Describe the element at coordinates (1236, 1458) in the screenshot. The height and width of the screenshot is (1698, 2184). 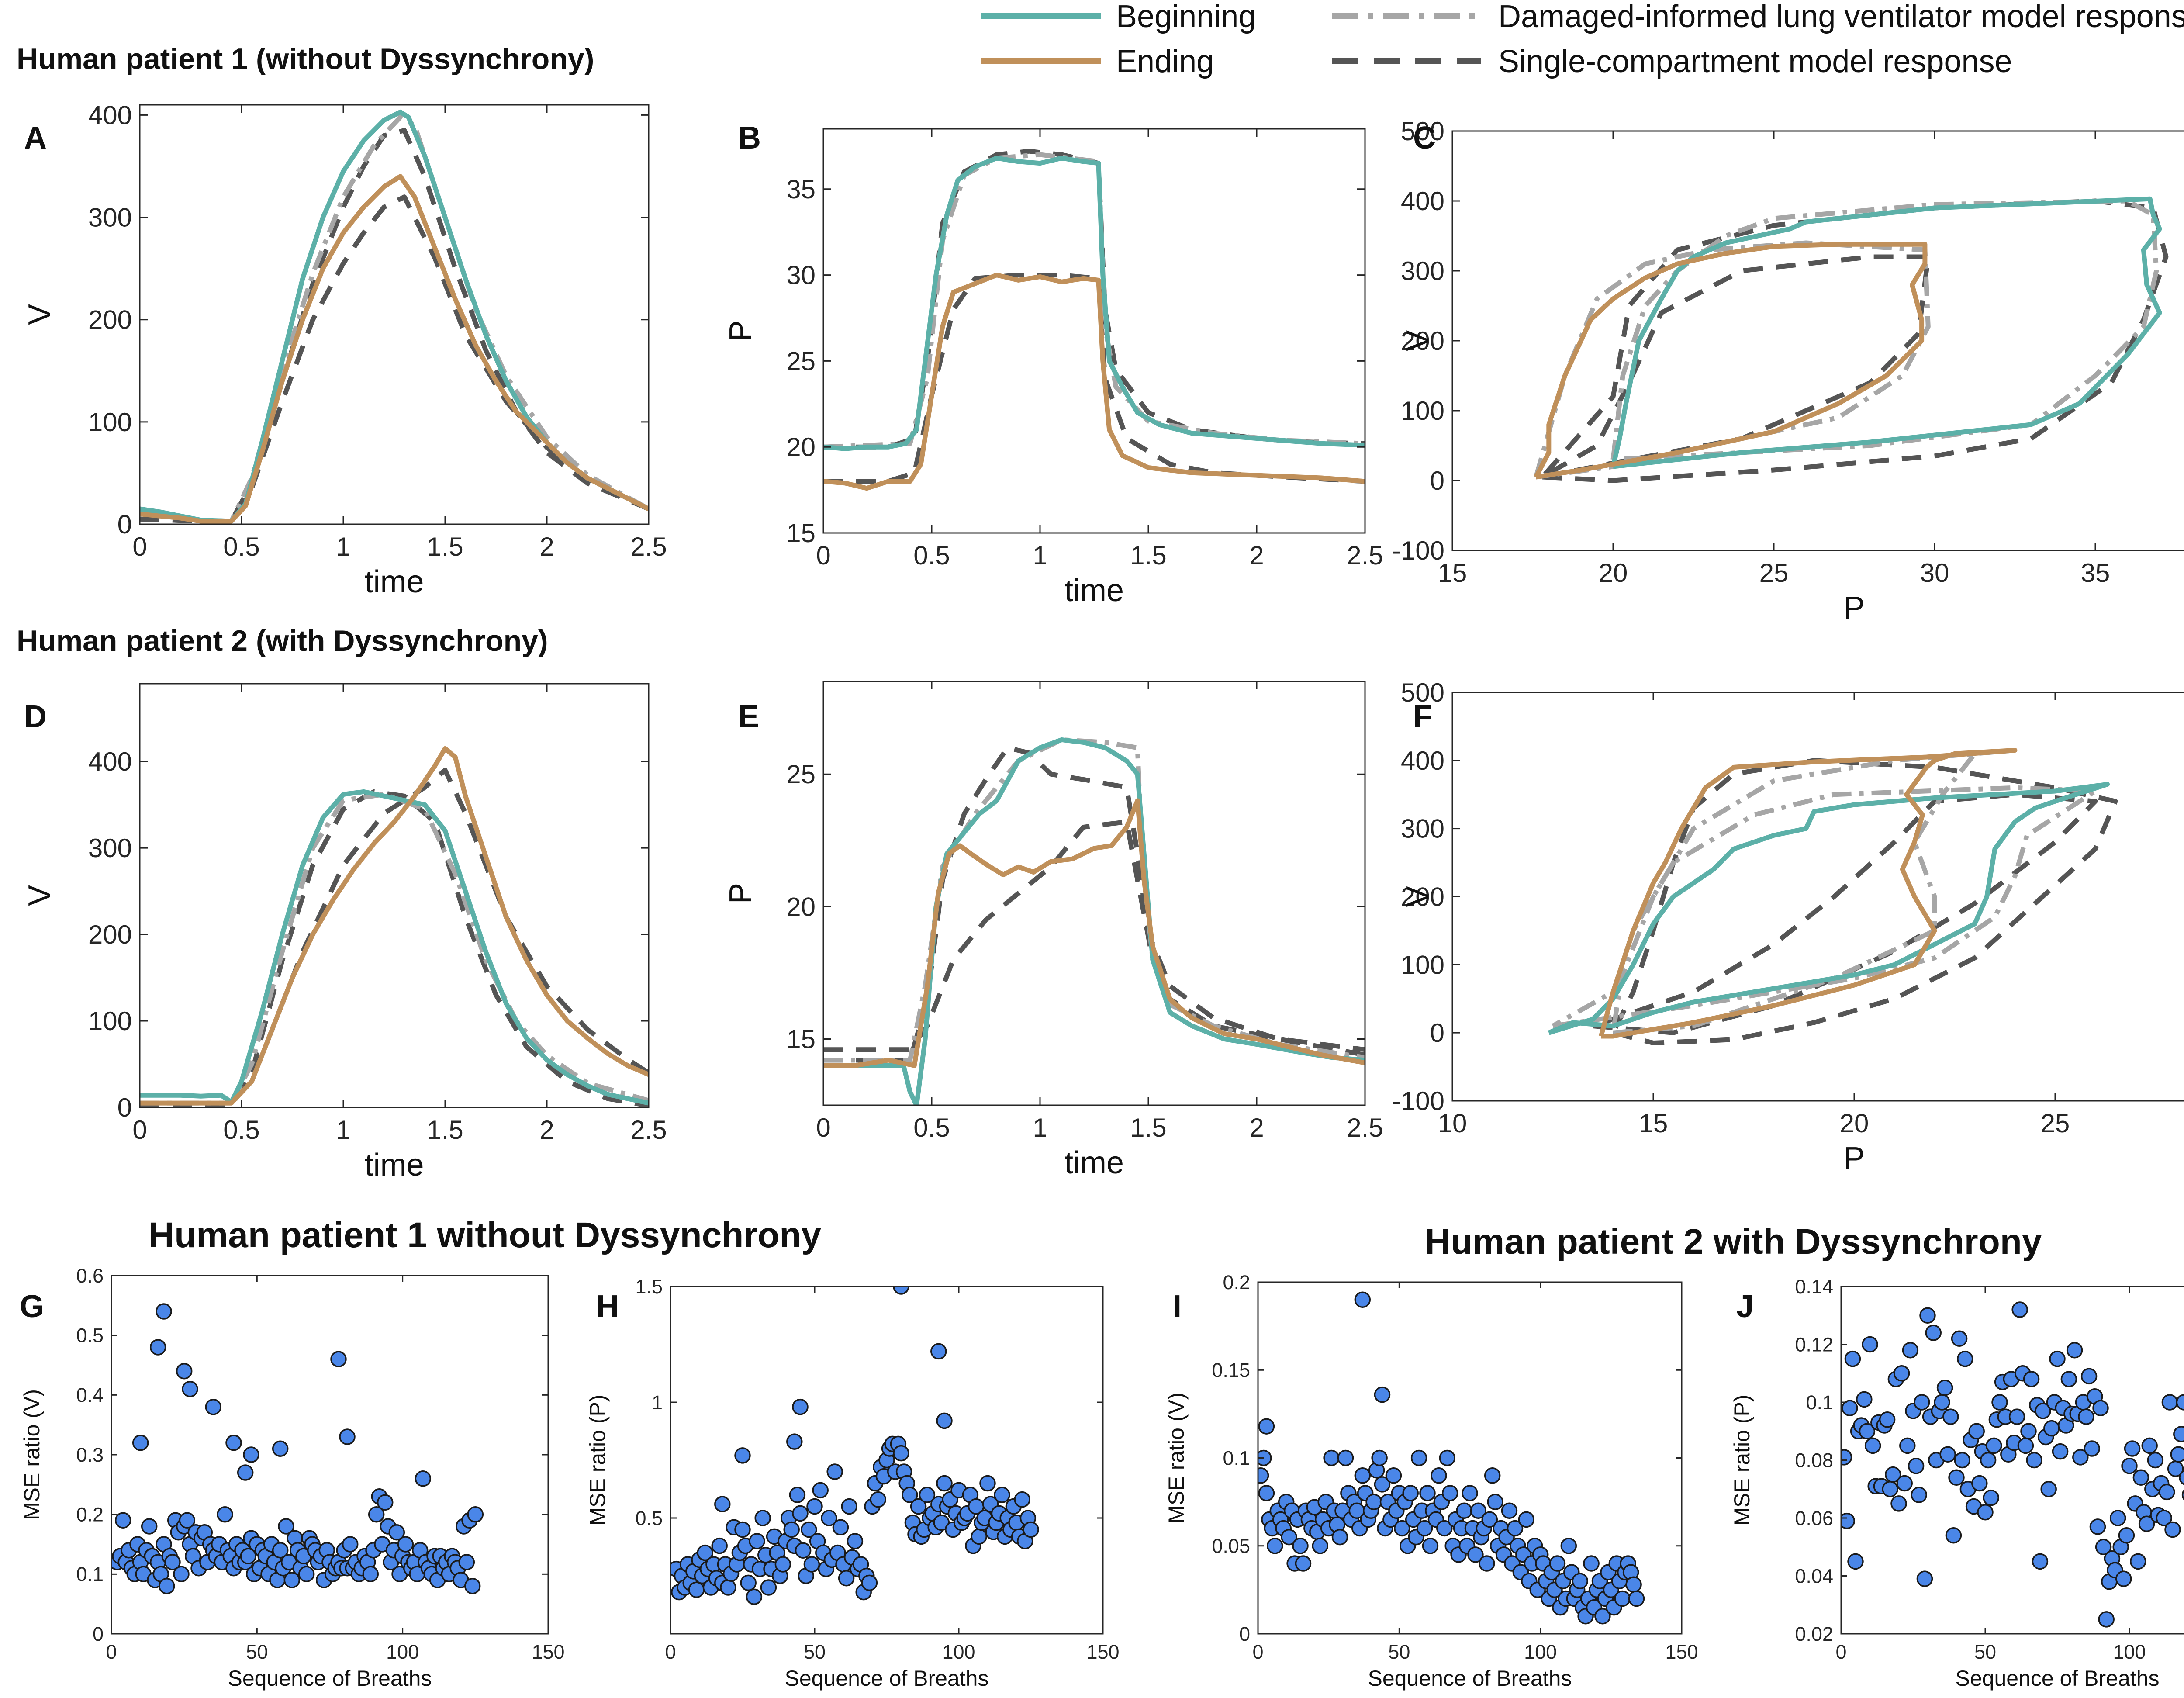
I see `y-tick-label: 0.1` at that location.